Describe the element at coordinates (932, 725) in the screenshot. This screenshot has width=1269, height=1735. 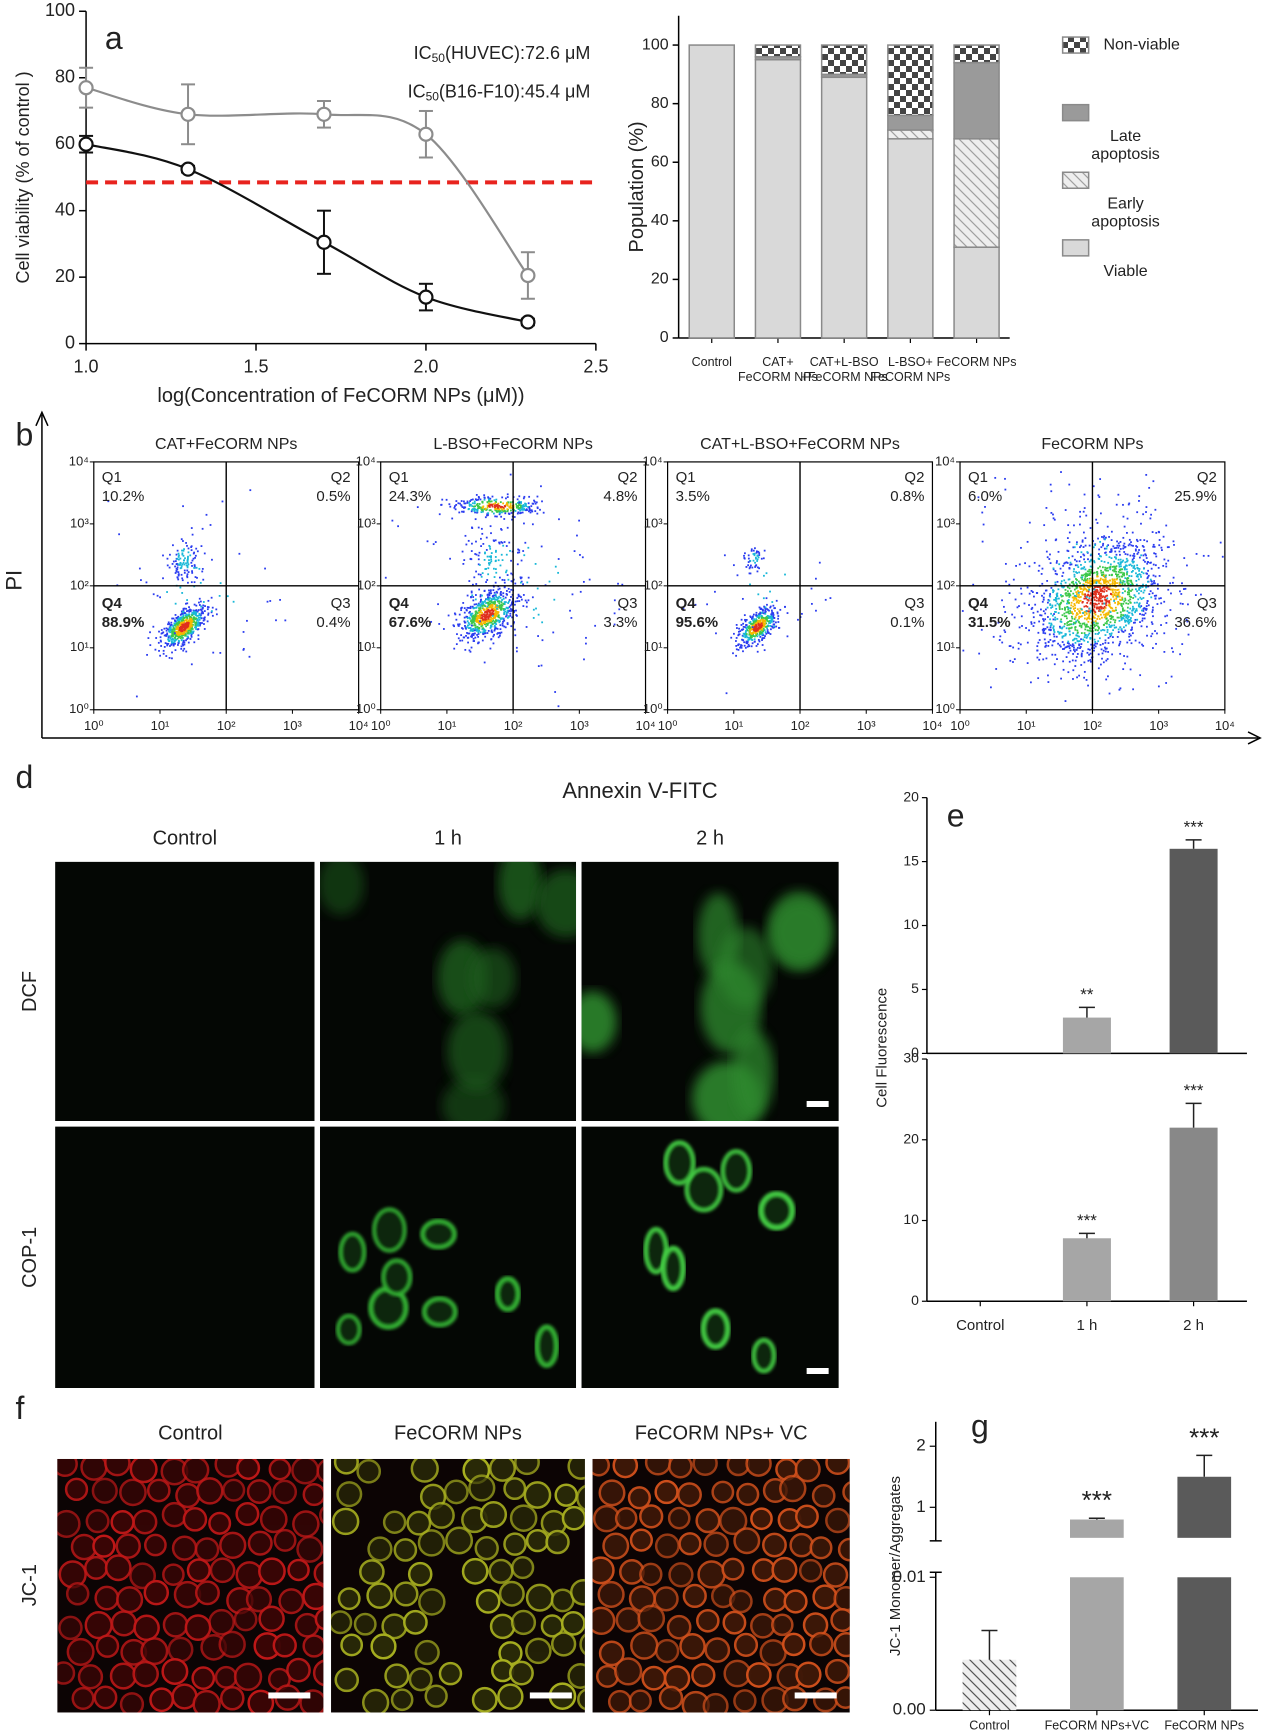
I see `x-tick-label: 10⁴` at that location.